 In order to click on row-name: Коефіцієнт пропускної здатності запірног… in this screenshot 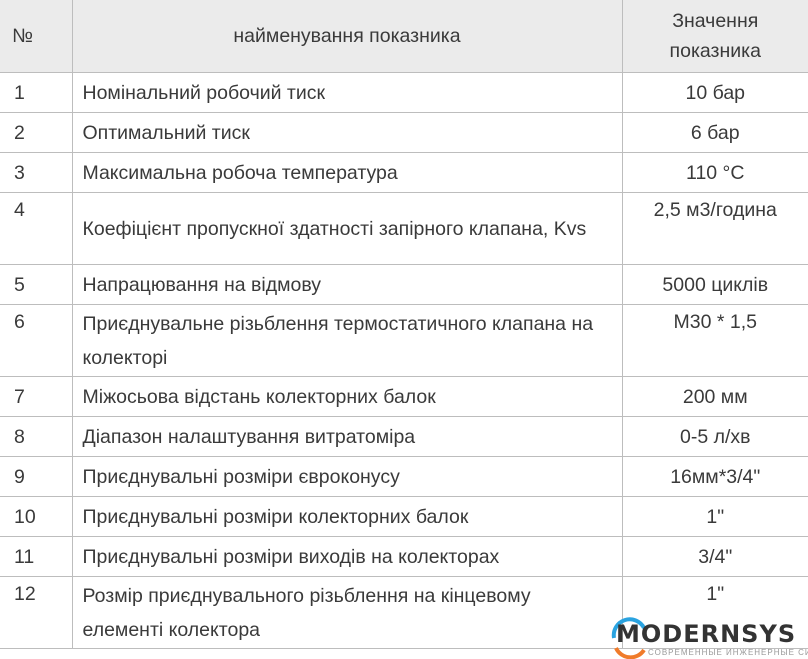, I will do `click(347, 228)`.